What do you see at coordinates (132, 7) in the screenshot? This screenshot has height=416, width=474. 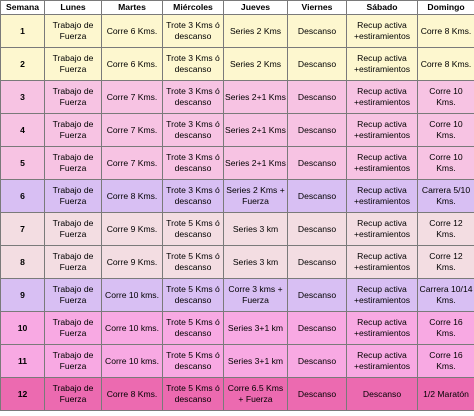 I see `header-martes: Martes` at bounding box center [132, 7].